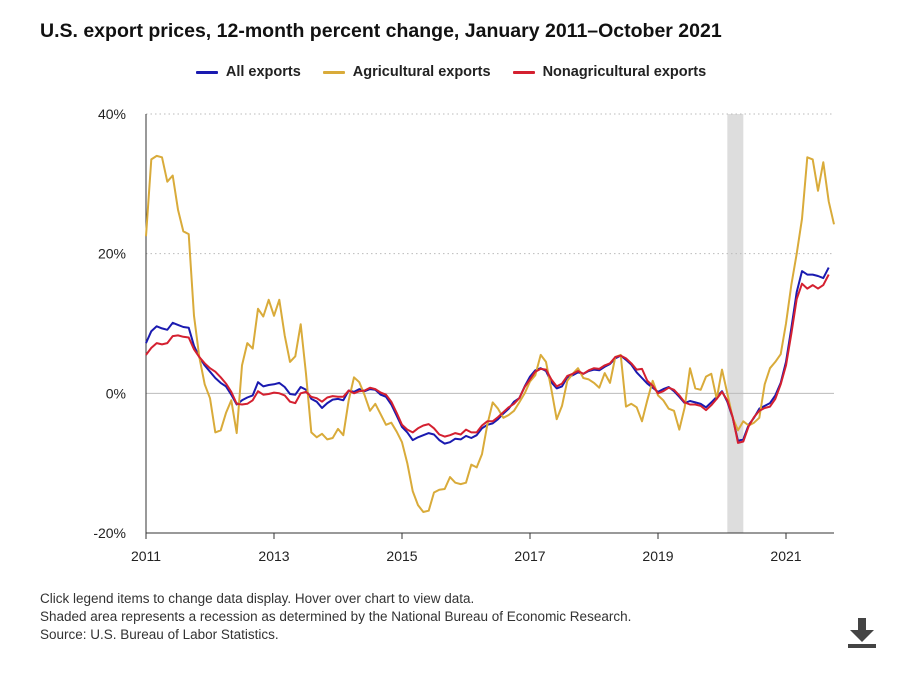 The width and height of the screenshot is (902, 678). What do you see at coordinates (116, 393) in the screenshot?
I see `y-tick-label-2: 0%` at bounding box center [116, 393].